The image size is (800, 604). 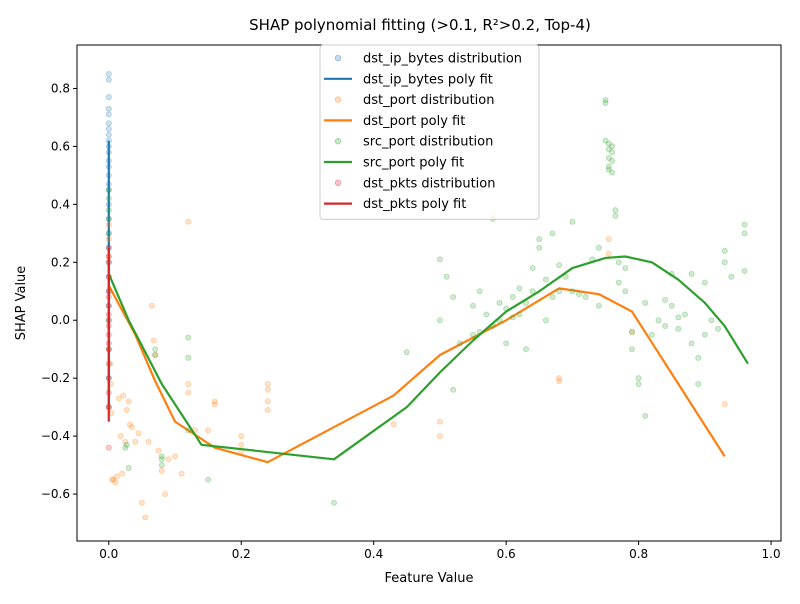 What do you see at coordinates (428, 142) in the screenshot?
I see `legend-label-src-port-distribution: src_port distribution` at bounding box center [428, 142].